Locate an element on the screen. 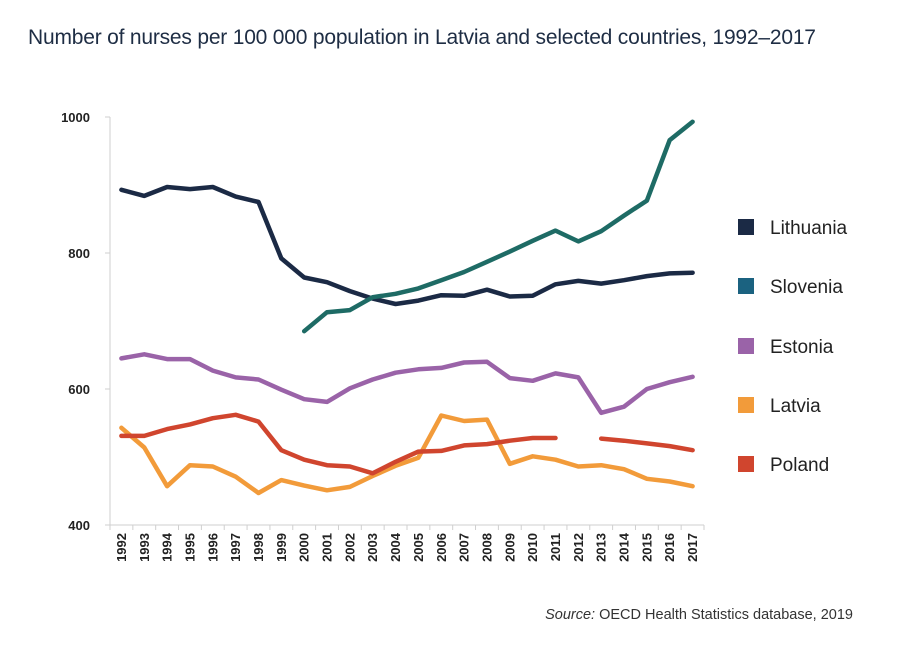 This screenshot has width=910, height=671. x-tick-label: 2014 is located at coordinates (624, 547).